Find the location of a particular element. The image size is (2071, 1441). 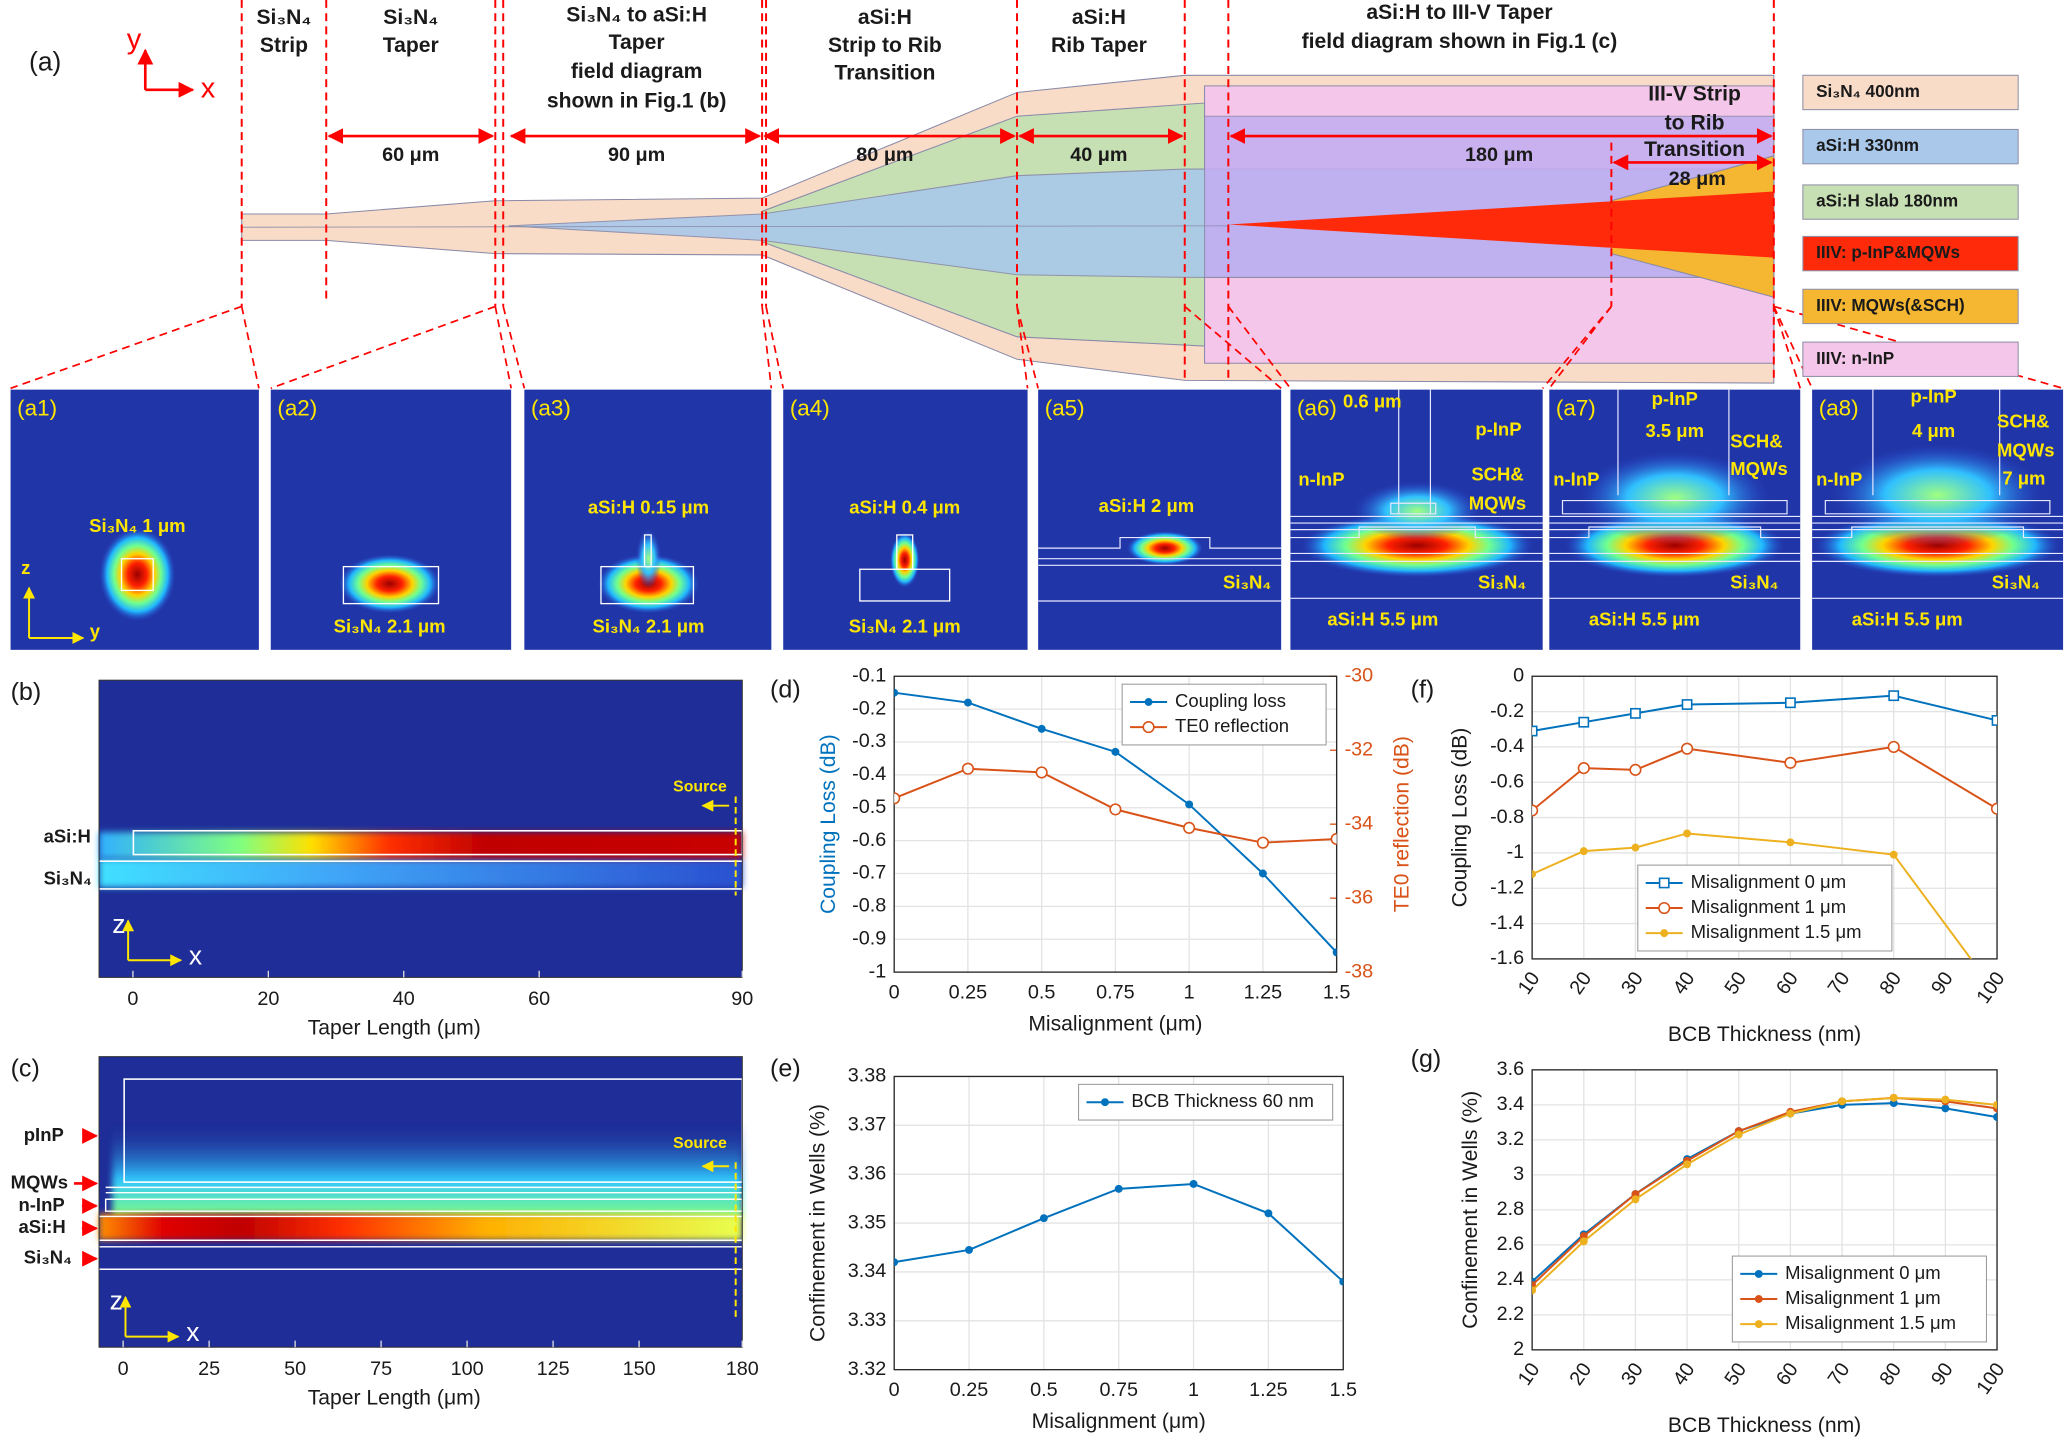

x-axis-label: Misalignment (μm) is located at coordinates (1119, 1421).